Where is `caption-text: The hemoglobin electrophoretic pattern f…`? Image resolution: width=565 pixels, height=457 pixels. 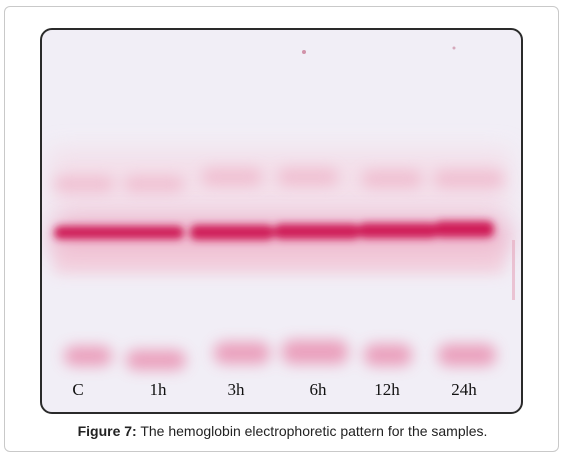
caption-text: The hemoglobin electrophoretic pattern f… is located at coordinates (312, 431).